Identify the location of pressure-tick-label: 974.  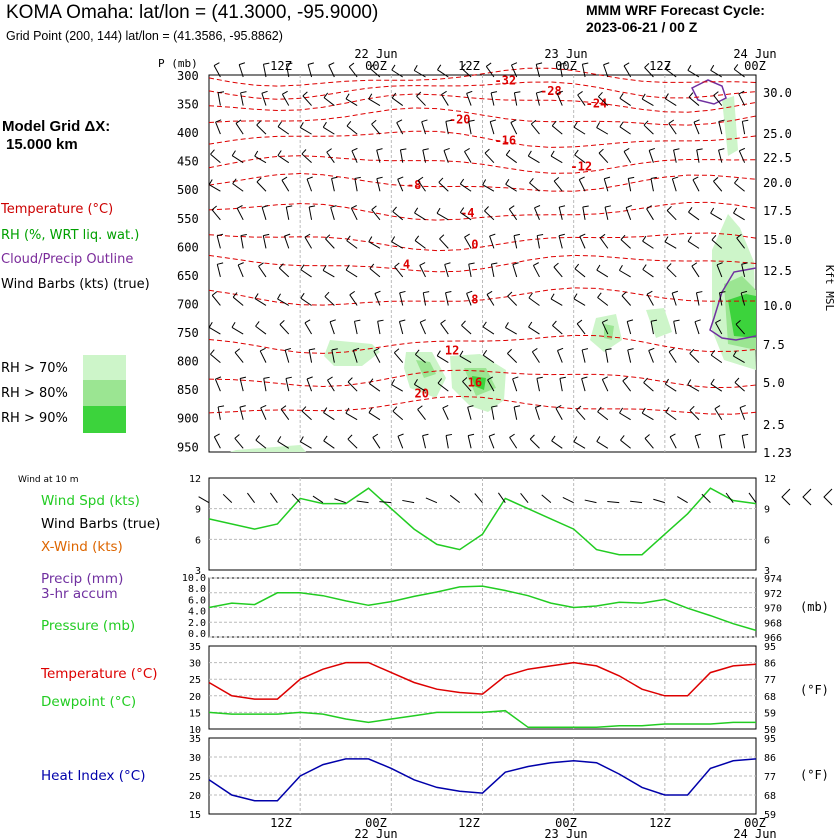
(773, 579).